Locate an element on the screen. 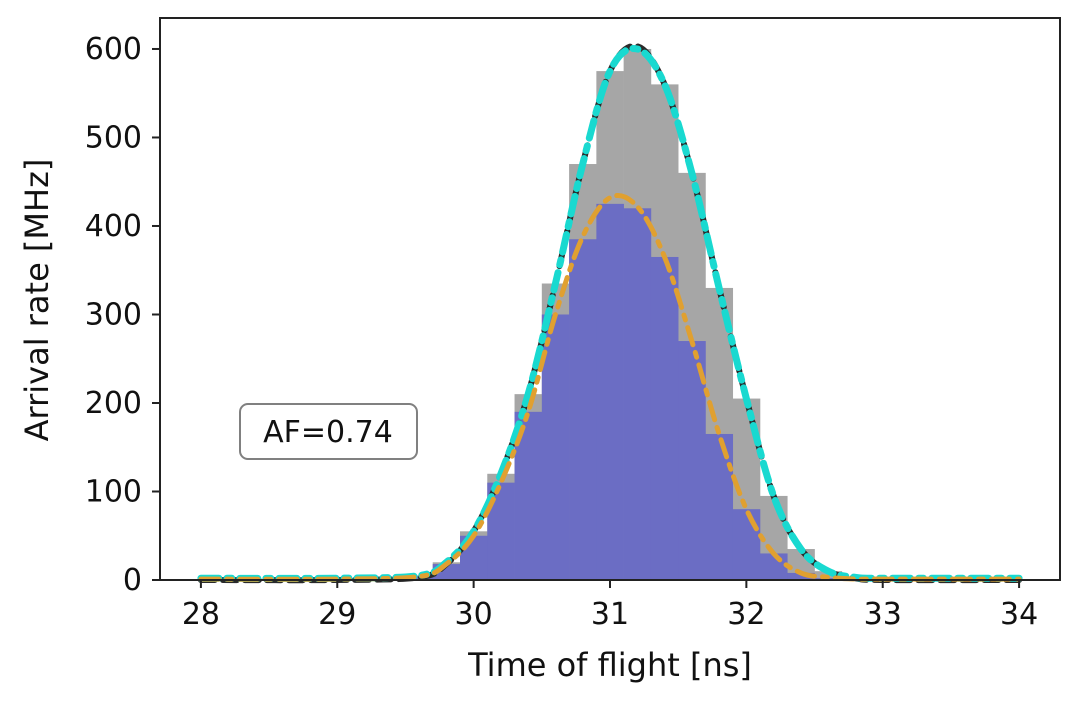 This screenshot has height=704, width=1080. x-tick-label-4: 32 is located at coordinates (746, 614).